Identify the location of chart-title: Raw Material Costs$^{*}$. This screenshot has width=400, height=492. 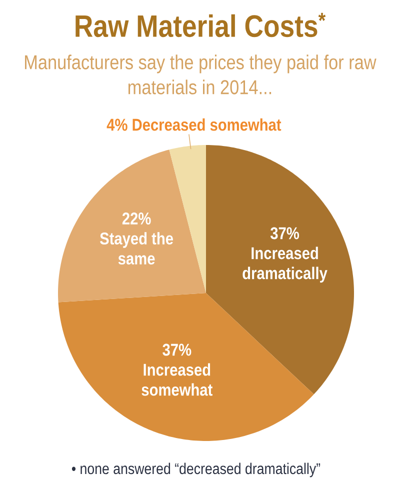
(201, 25).